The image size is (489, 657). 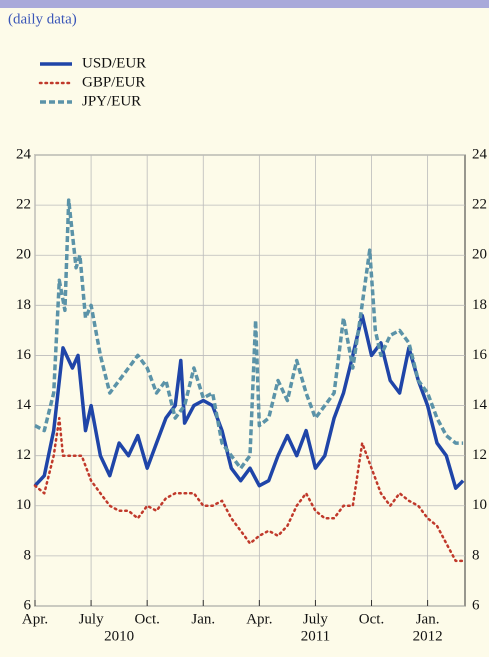 I want to click on y-tick-label: 20, so click(x=23, y=255).